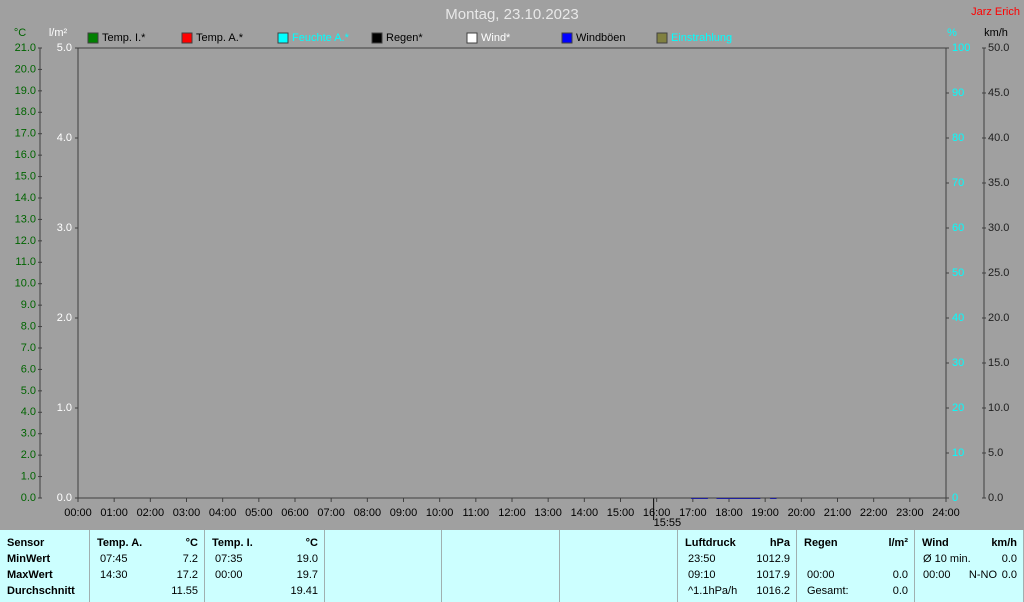 The height and width of the screenshot is (602, 1024). What do you see at coordinates (64, 408) in the screenshot?
I see `y2-tick-label: 1.0` at bounding box center [64, 408].